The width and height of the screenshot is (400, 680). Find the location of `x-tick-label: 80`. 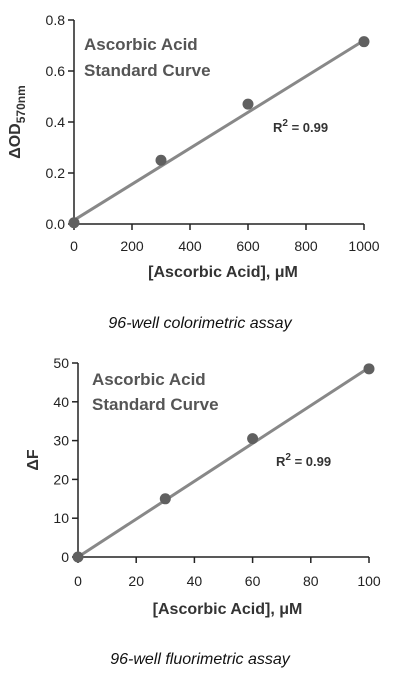

x-tick-label: 80 is located at coordinates (311, 581).